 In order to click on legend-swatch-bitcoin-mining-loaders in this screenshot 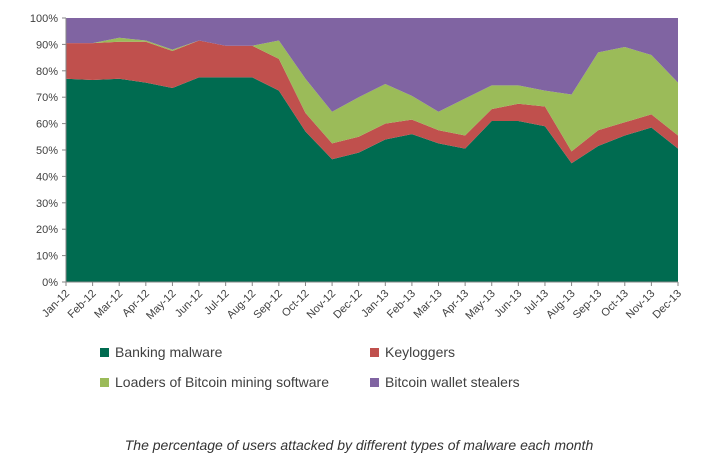, I will do `click(104, 382)`.